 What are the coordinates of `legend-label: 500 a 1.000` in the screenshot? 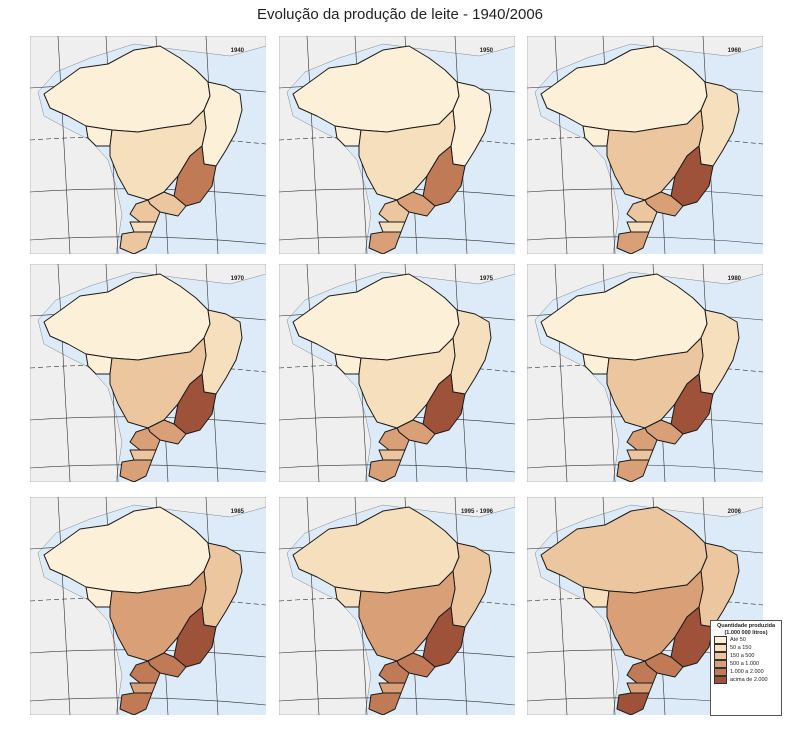 It's located at (745, 664).